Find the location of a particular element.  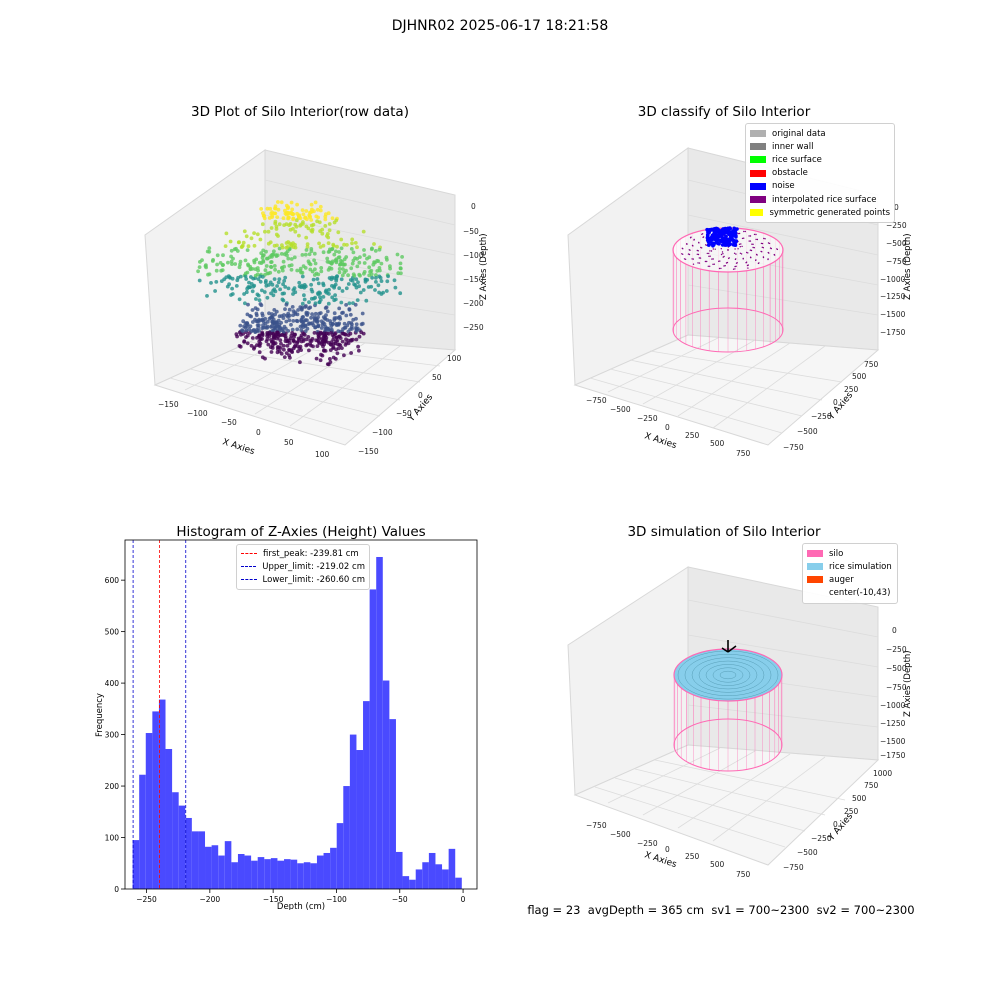

sim-xtick: −750 is located at coordinates (596, 825).